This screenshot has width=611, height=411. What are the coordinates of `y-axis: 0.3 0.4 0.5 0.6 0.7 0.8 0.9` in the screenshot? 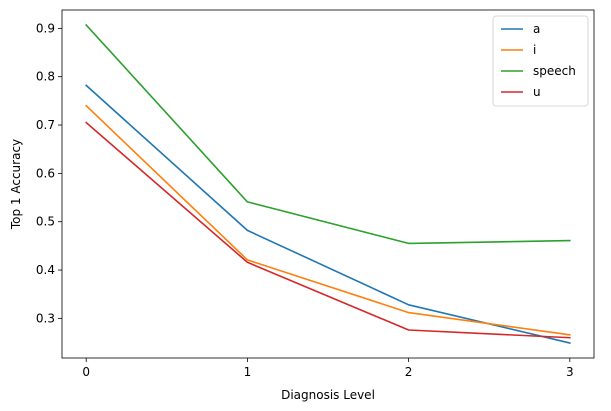 It's located at (49, 173).